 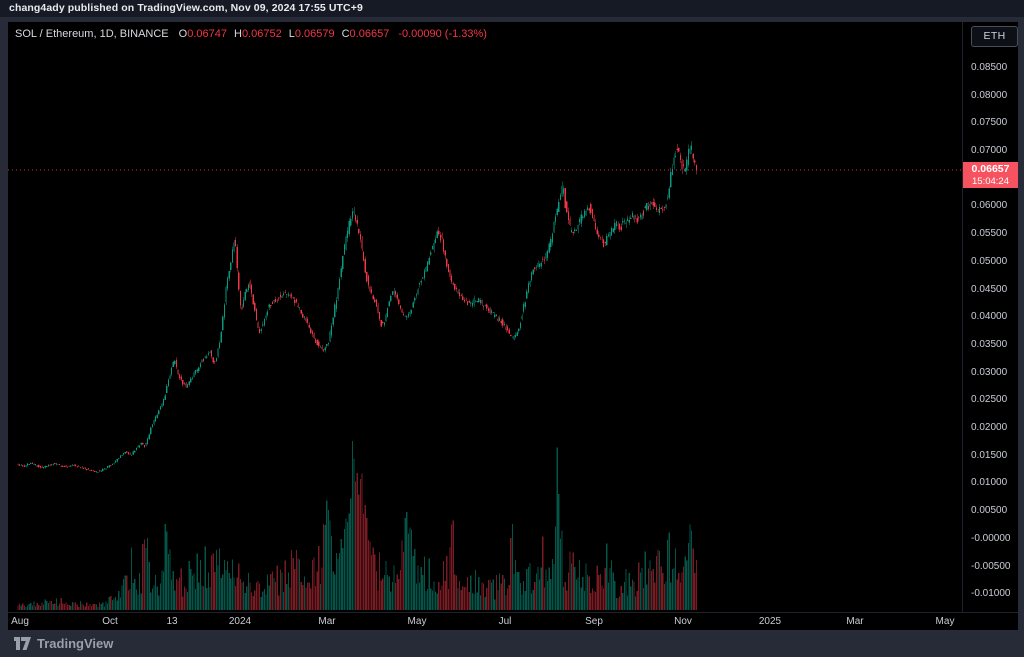 I want to click on price-tick: 0.03500, so click(x=989, y=344).